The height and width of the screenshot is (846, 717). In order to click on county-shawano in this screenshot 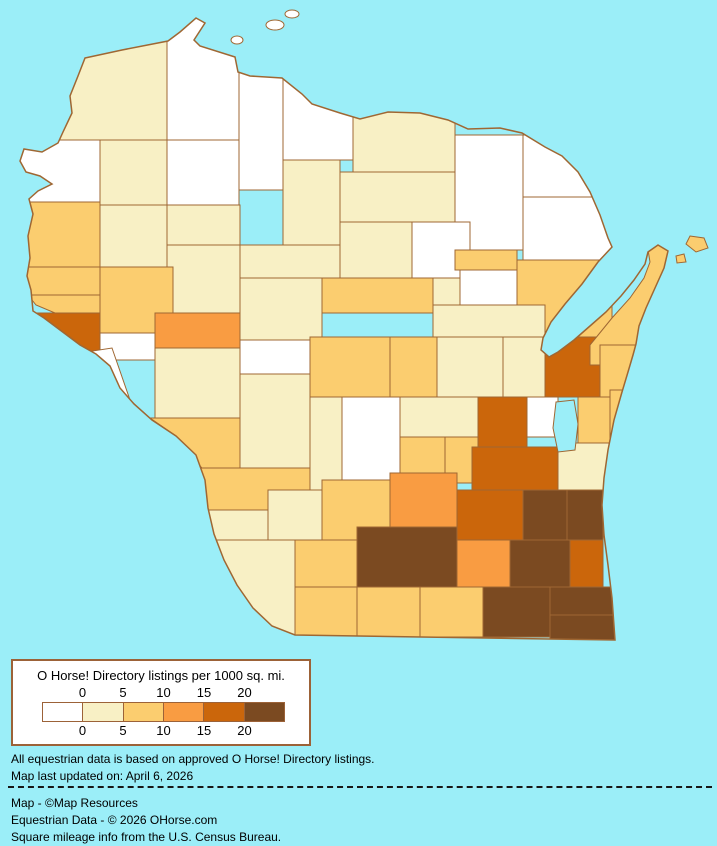, I will do `click(489, 321)`.